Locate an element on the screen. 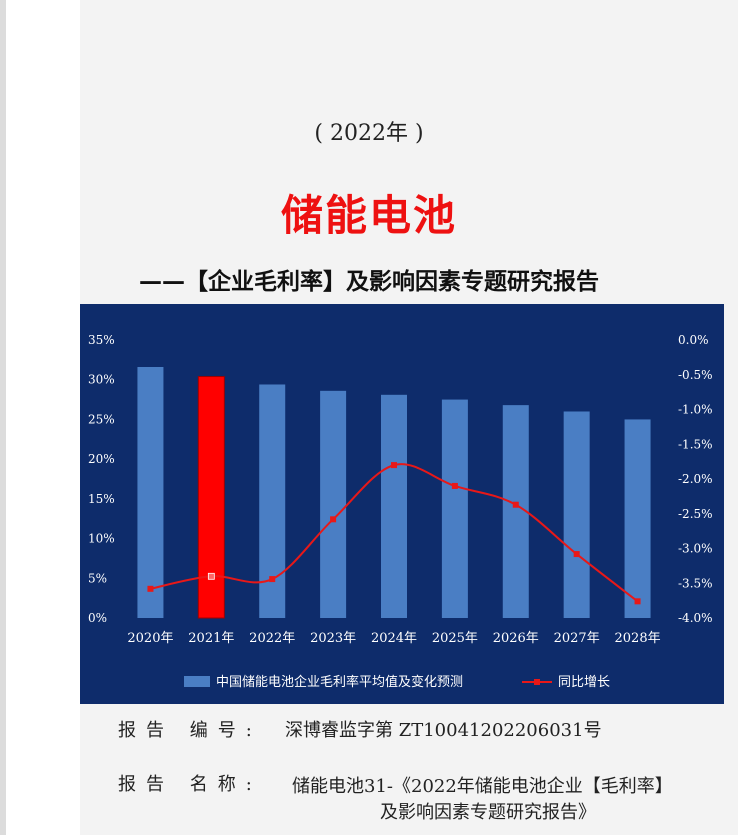  left-tick-label: 25% is located at coordinates (101, 419).